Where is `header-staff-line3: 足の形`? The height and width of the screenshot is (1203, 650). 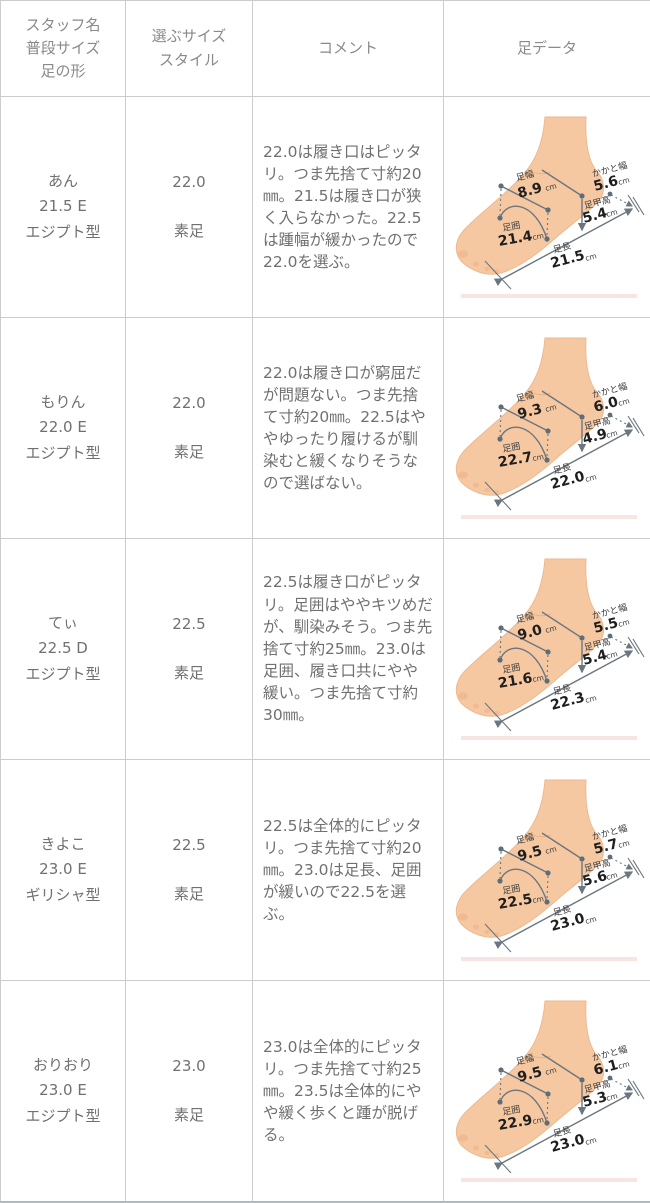
header-staff-line3: 足の形 is located at coordinates (63, 71).